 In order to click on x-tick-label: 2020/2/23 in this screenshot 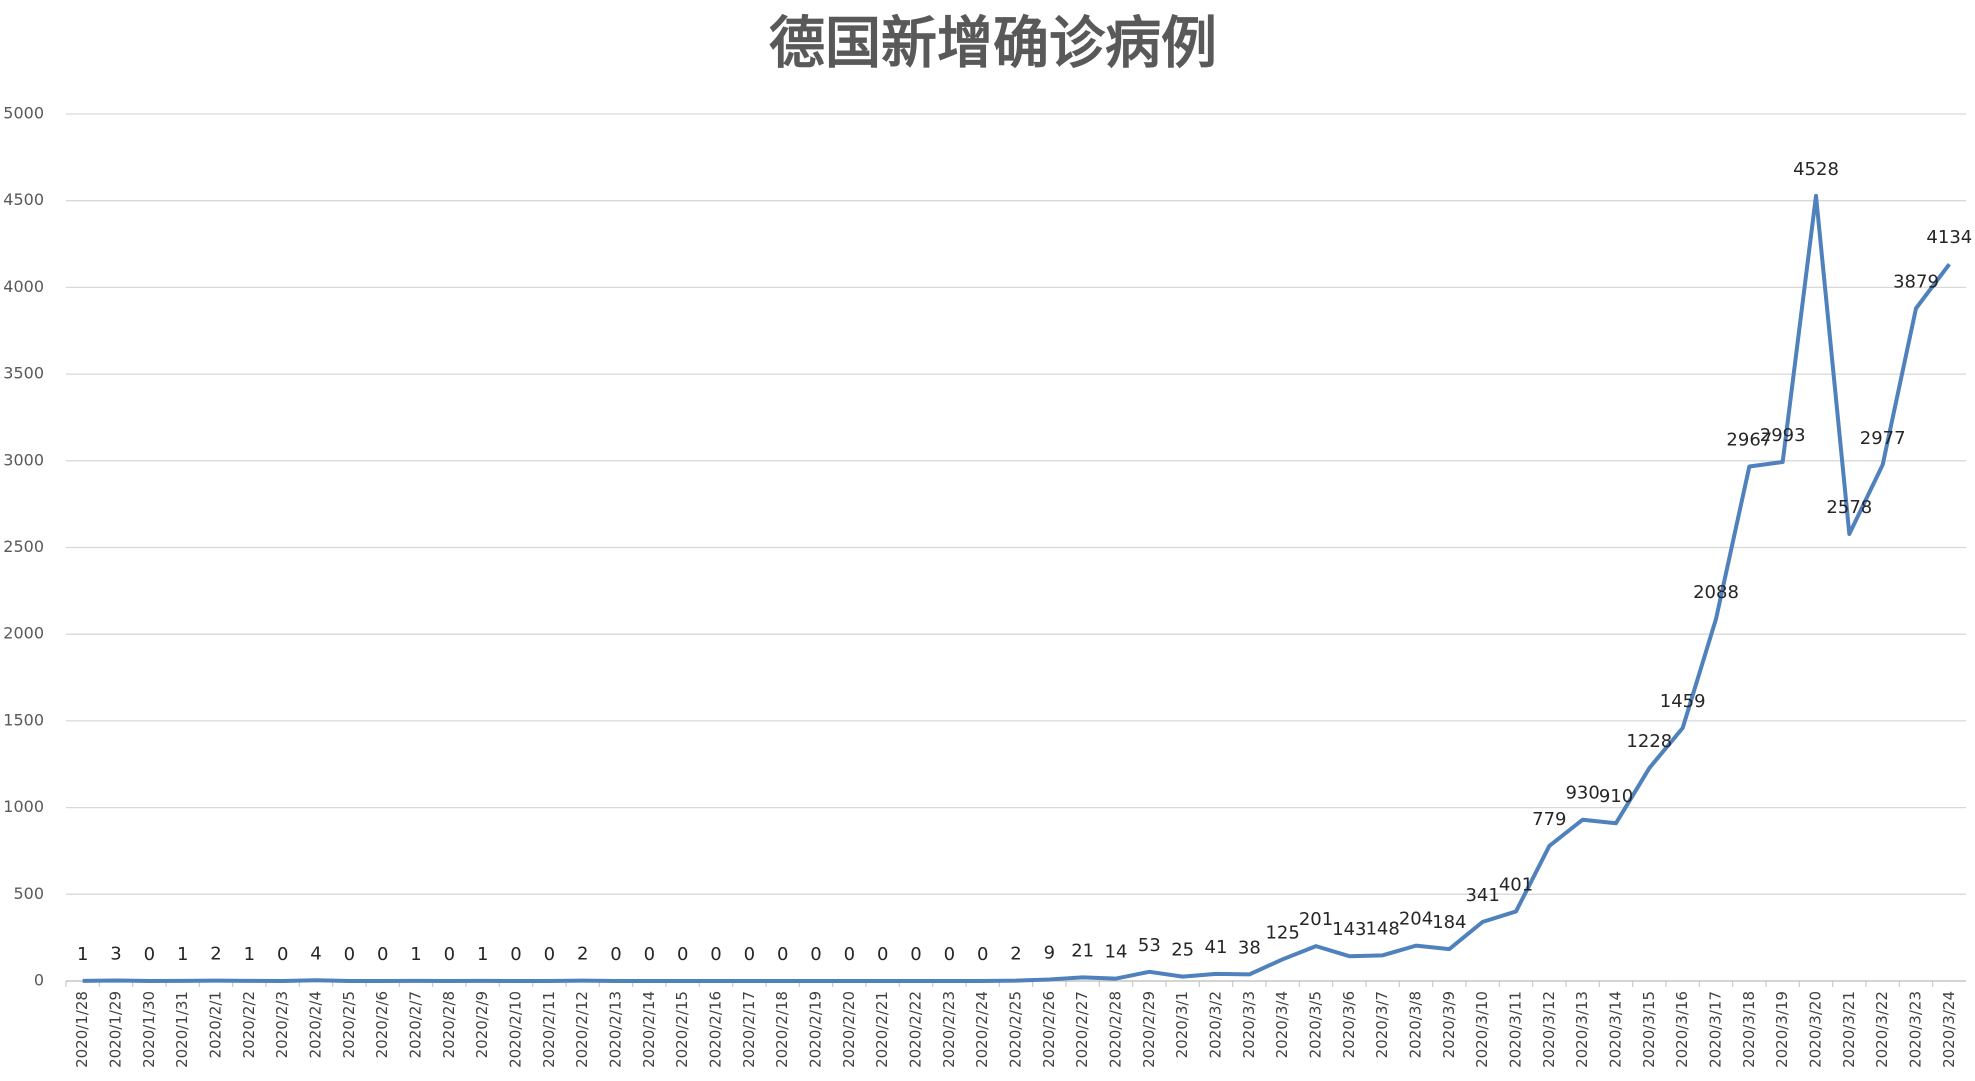, I will do `click(949, 1029)`.